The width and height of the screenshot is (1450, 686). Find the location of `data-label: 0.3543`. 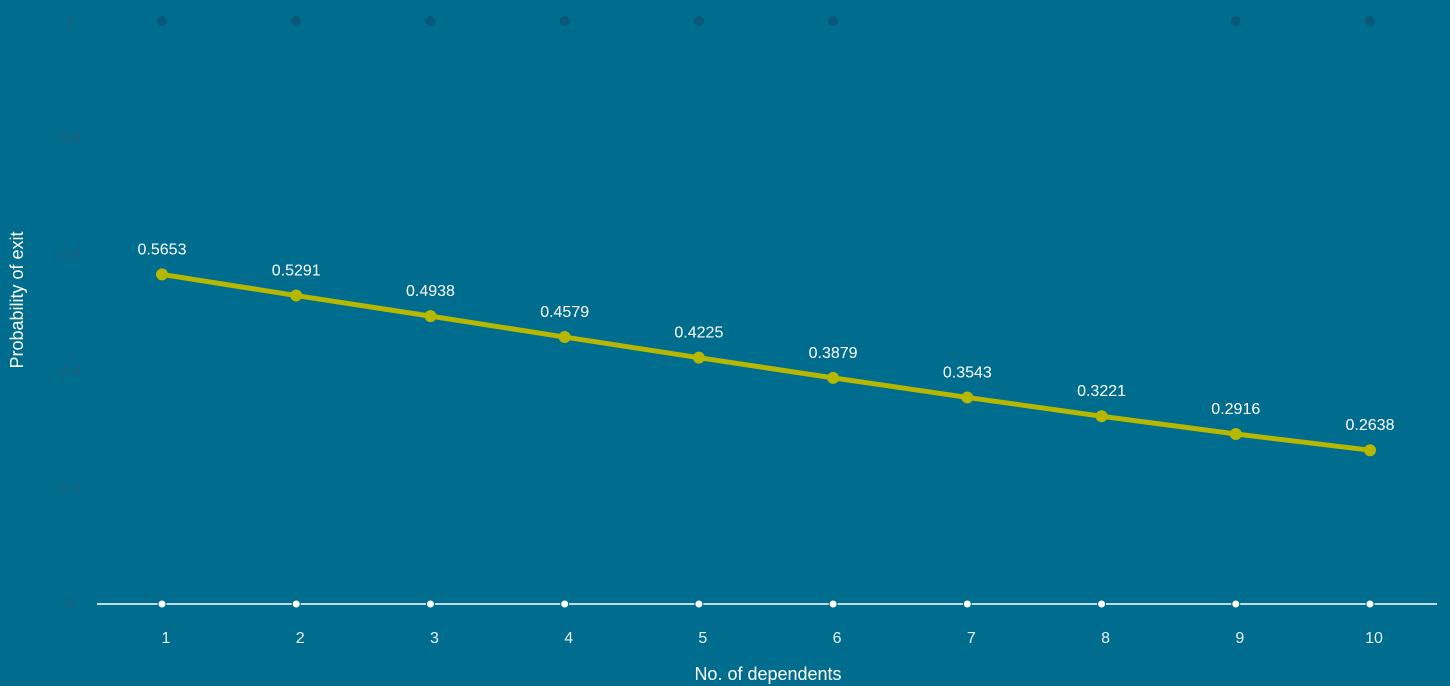

data-label: 0.3543 is located at coordinates (967, 372).